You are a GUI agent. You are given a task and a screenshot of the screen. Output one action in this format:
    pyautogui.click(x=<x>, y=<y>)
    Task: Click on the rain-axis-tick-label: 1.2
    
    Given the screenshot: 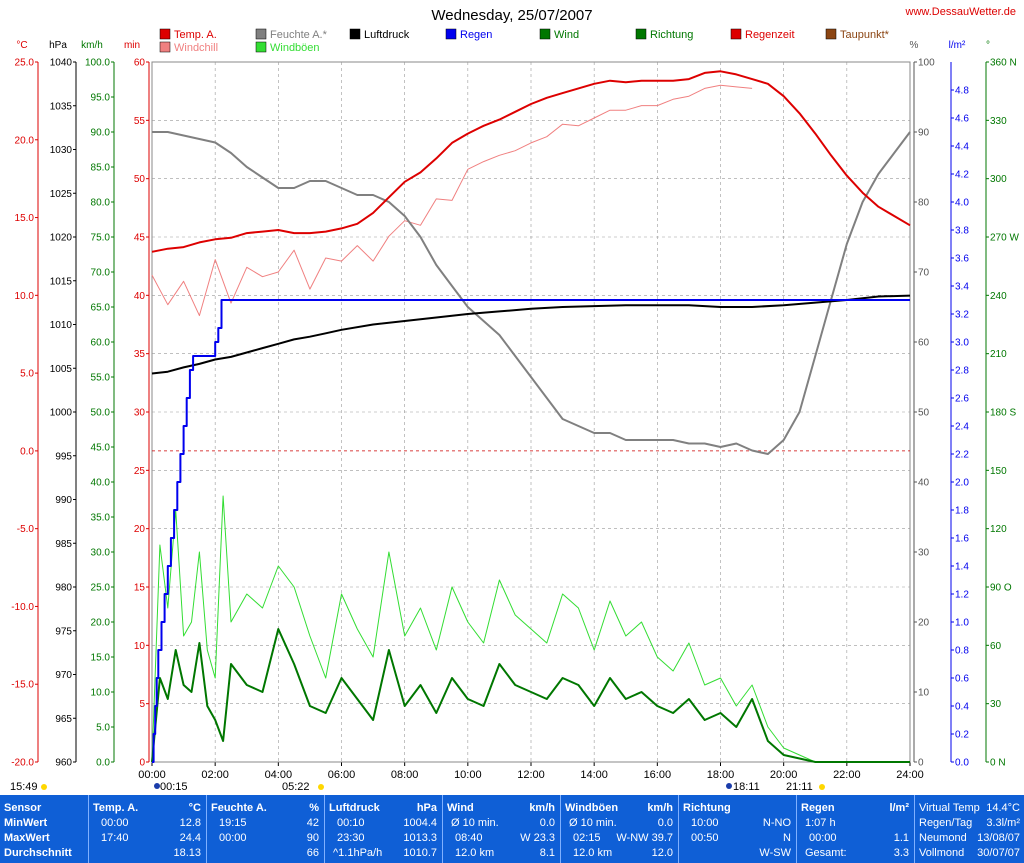 What is the action you would take?
    pyautogui.click(x=962, y=595)
    